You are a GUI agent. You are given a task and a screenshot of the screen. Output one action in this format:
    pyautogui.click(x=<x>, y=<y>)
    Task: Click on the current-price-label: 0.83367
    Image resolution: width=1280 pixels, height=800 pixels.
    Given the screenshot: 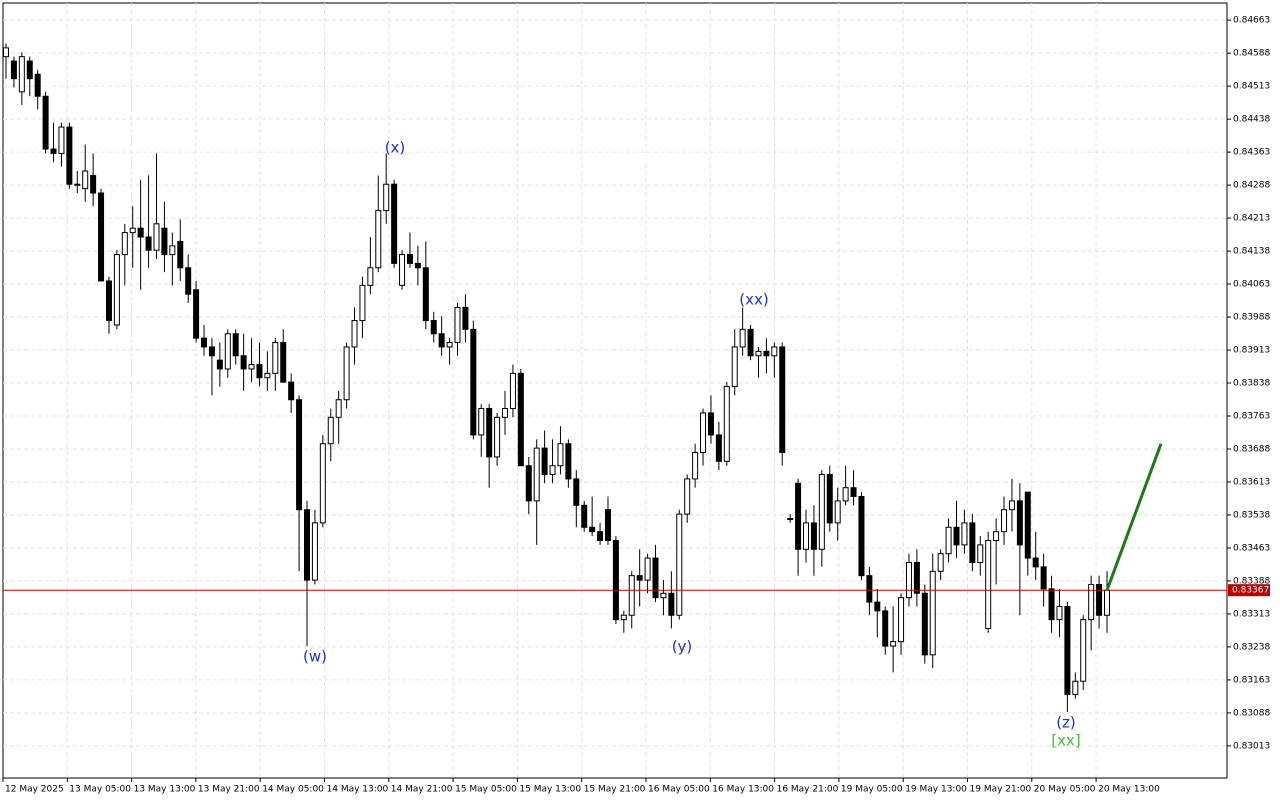 What is the action you would take?
    pyautogui.click(x=1250, y=591)
    